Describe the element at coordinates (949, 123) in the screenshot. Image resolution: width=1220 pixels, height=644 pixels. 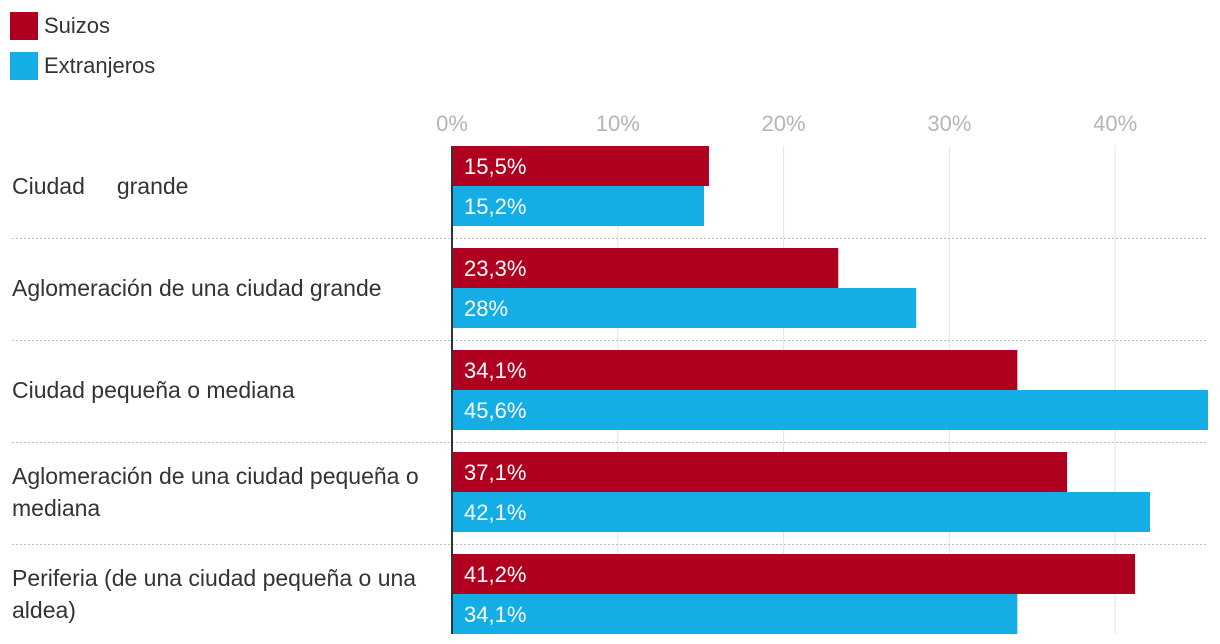
I see `x-tick-label-3: 30%` at that location.